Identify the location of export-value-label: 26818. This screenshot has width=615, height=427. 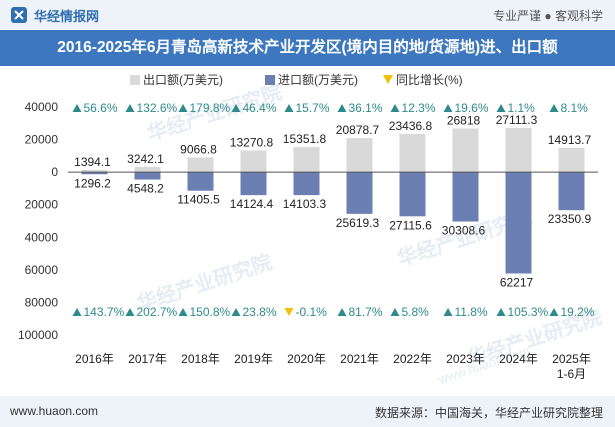
(464, 120).